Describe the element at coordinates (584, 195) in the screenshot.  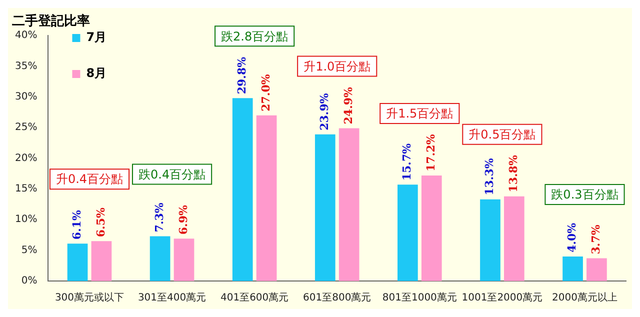
I see `annotation: 跌0.3百分點` at that location.